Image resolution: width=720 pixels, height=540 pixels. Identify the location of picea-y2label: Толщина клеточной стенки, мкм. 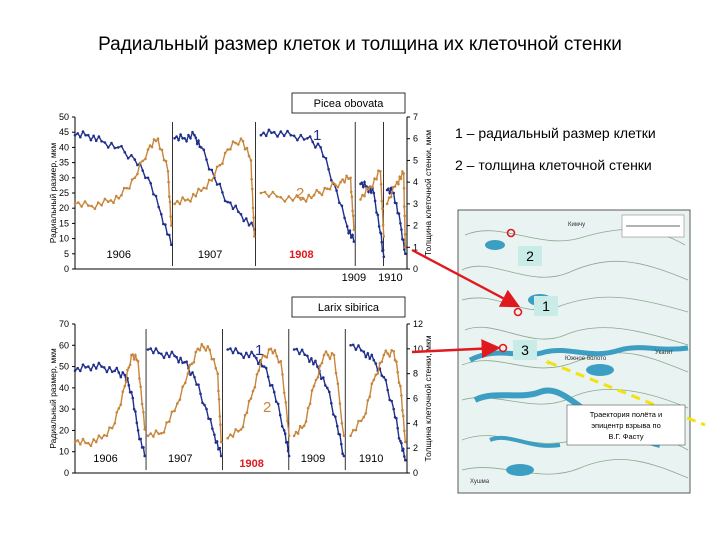
(428, 193).